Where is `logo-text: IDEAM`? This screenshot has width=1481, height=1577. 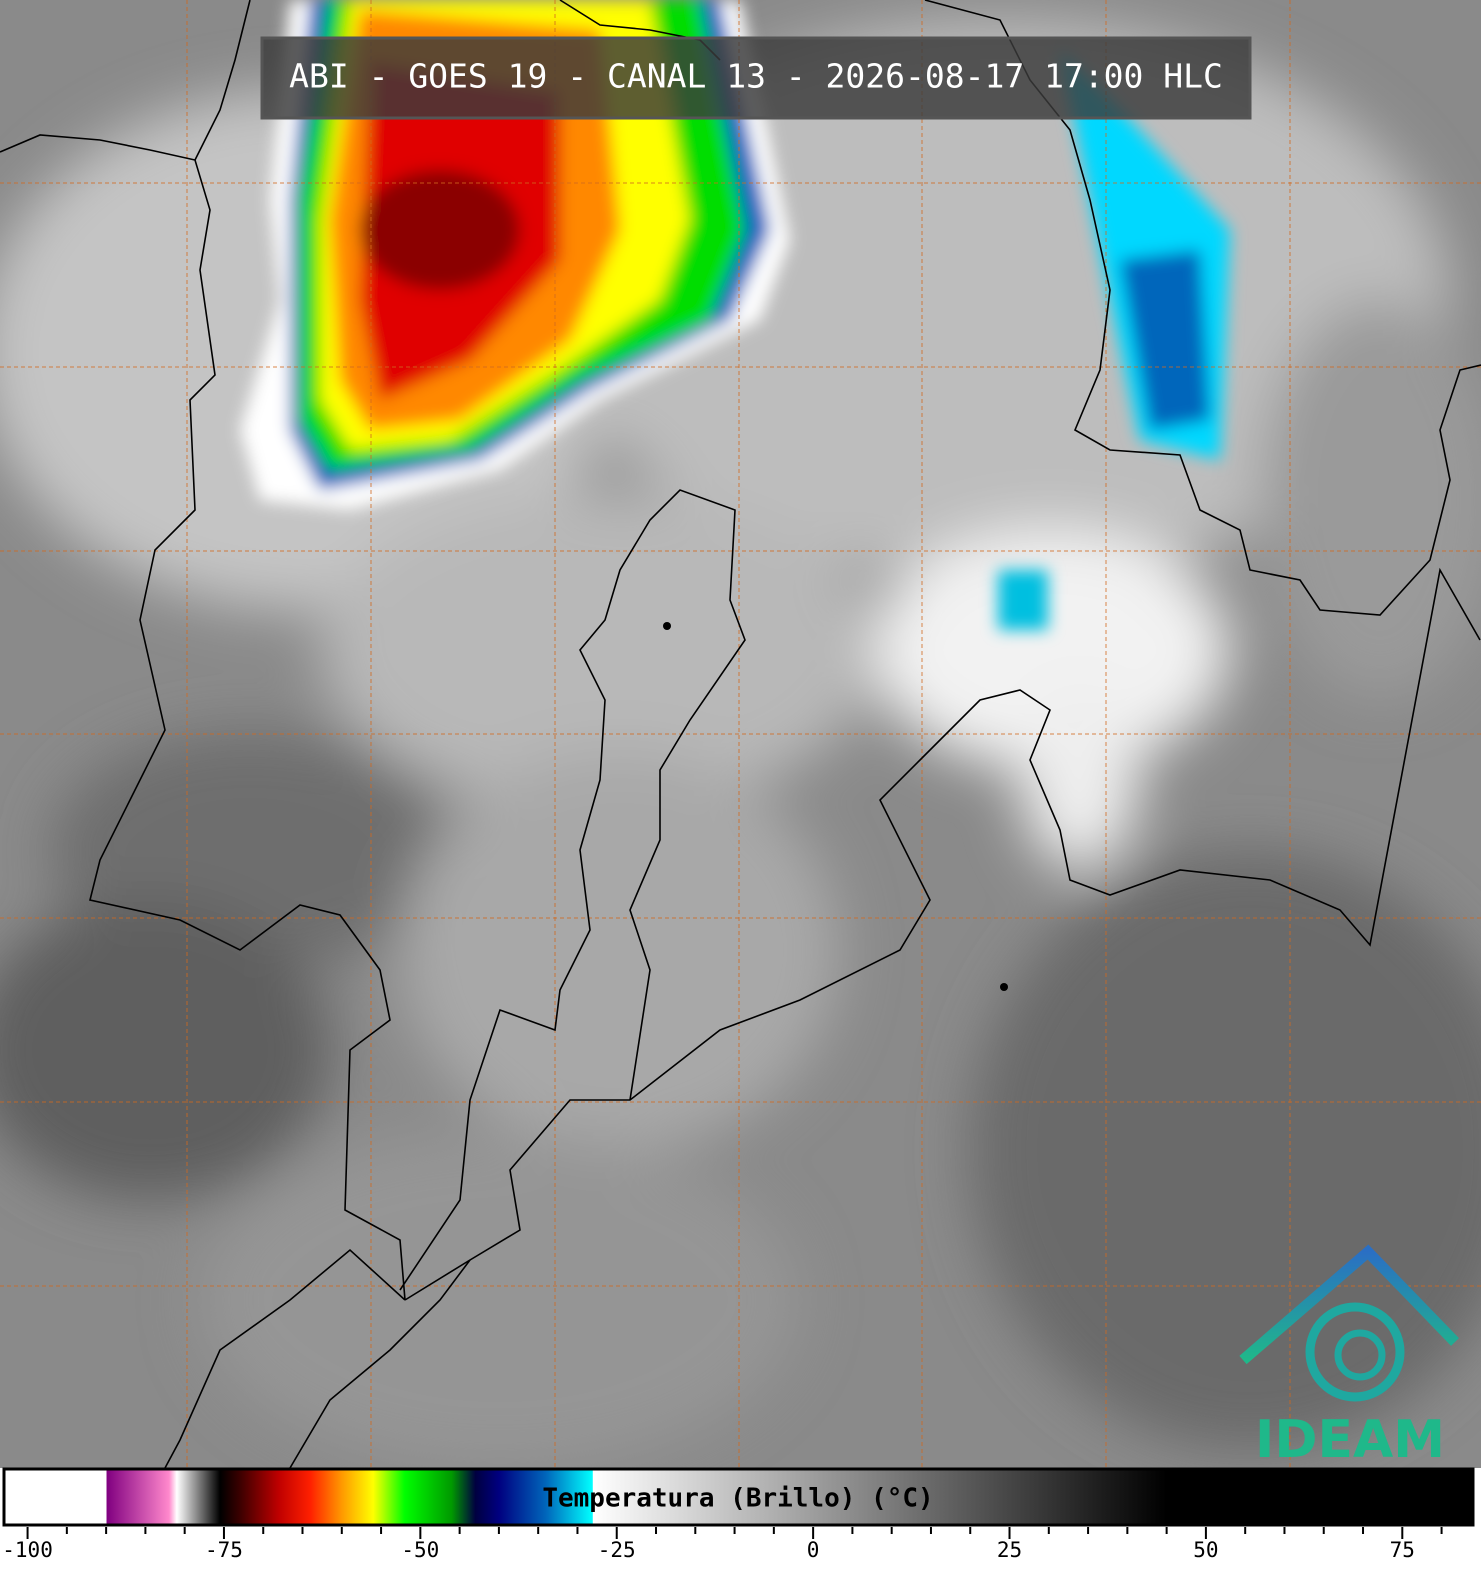
logo-text: IDEAM is located at coordinates (1350, 1440).